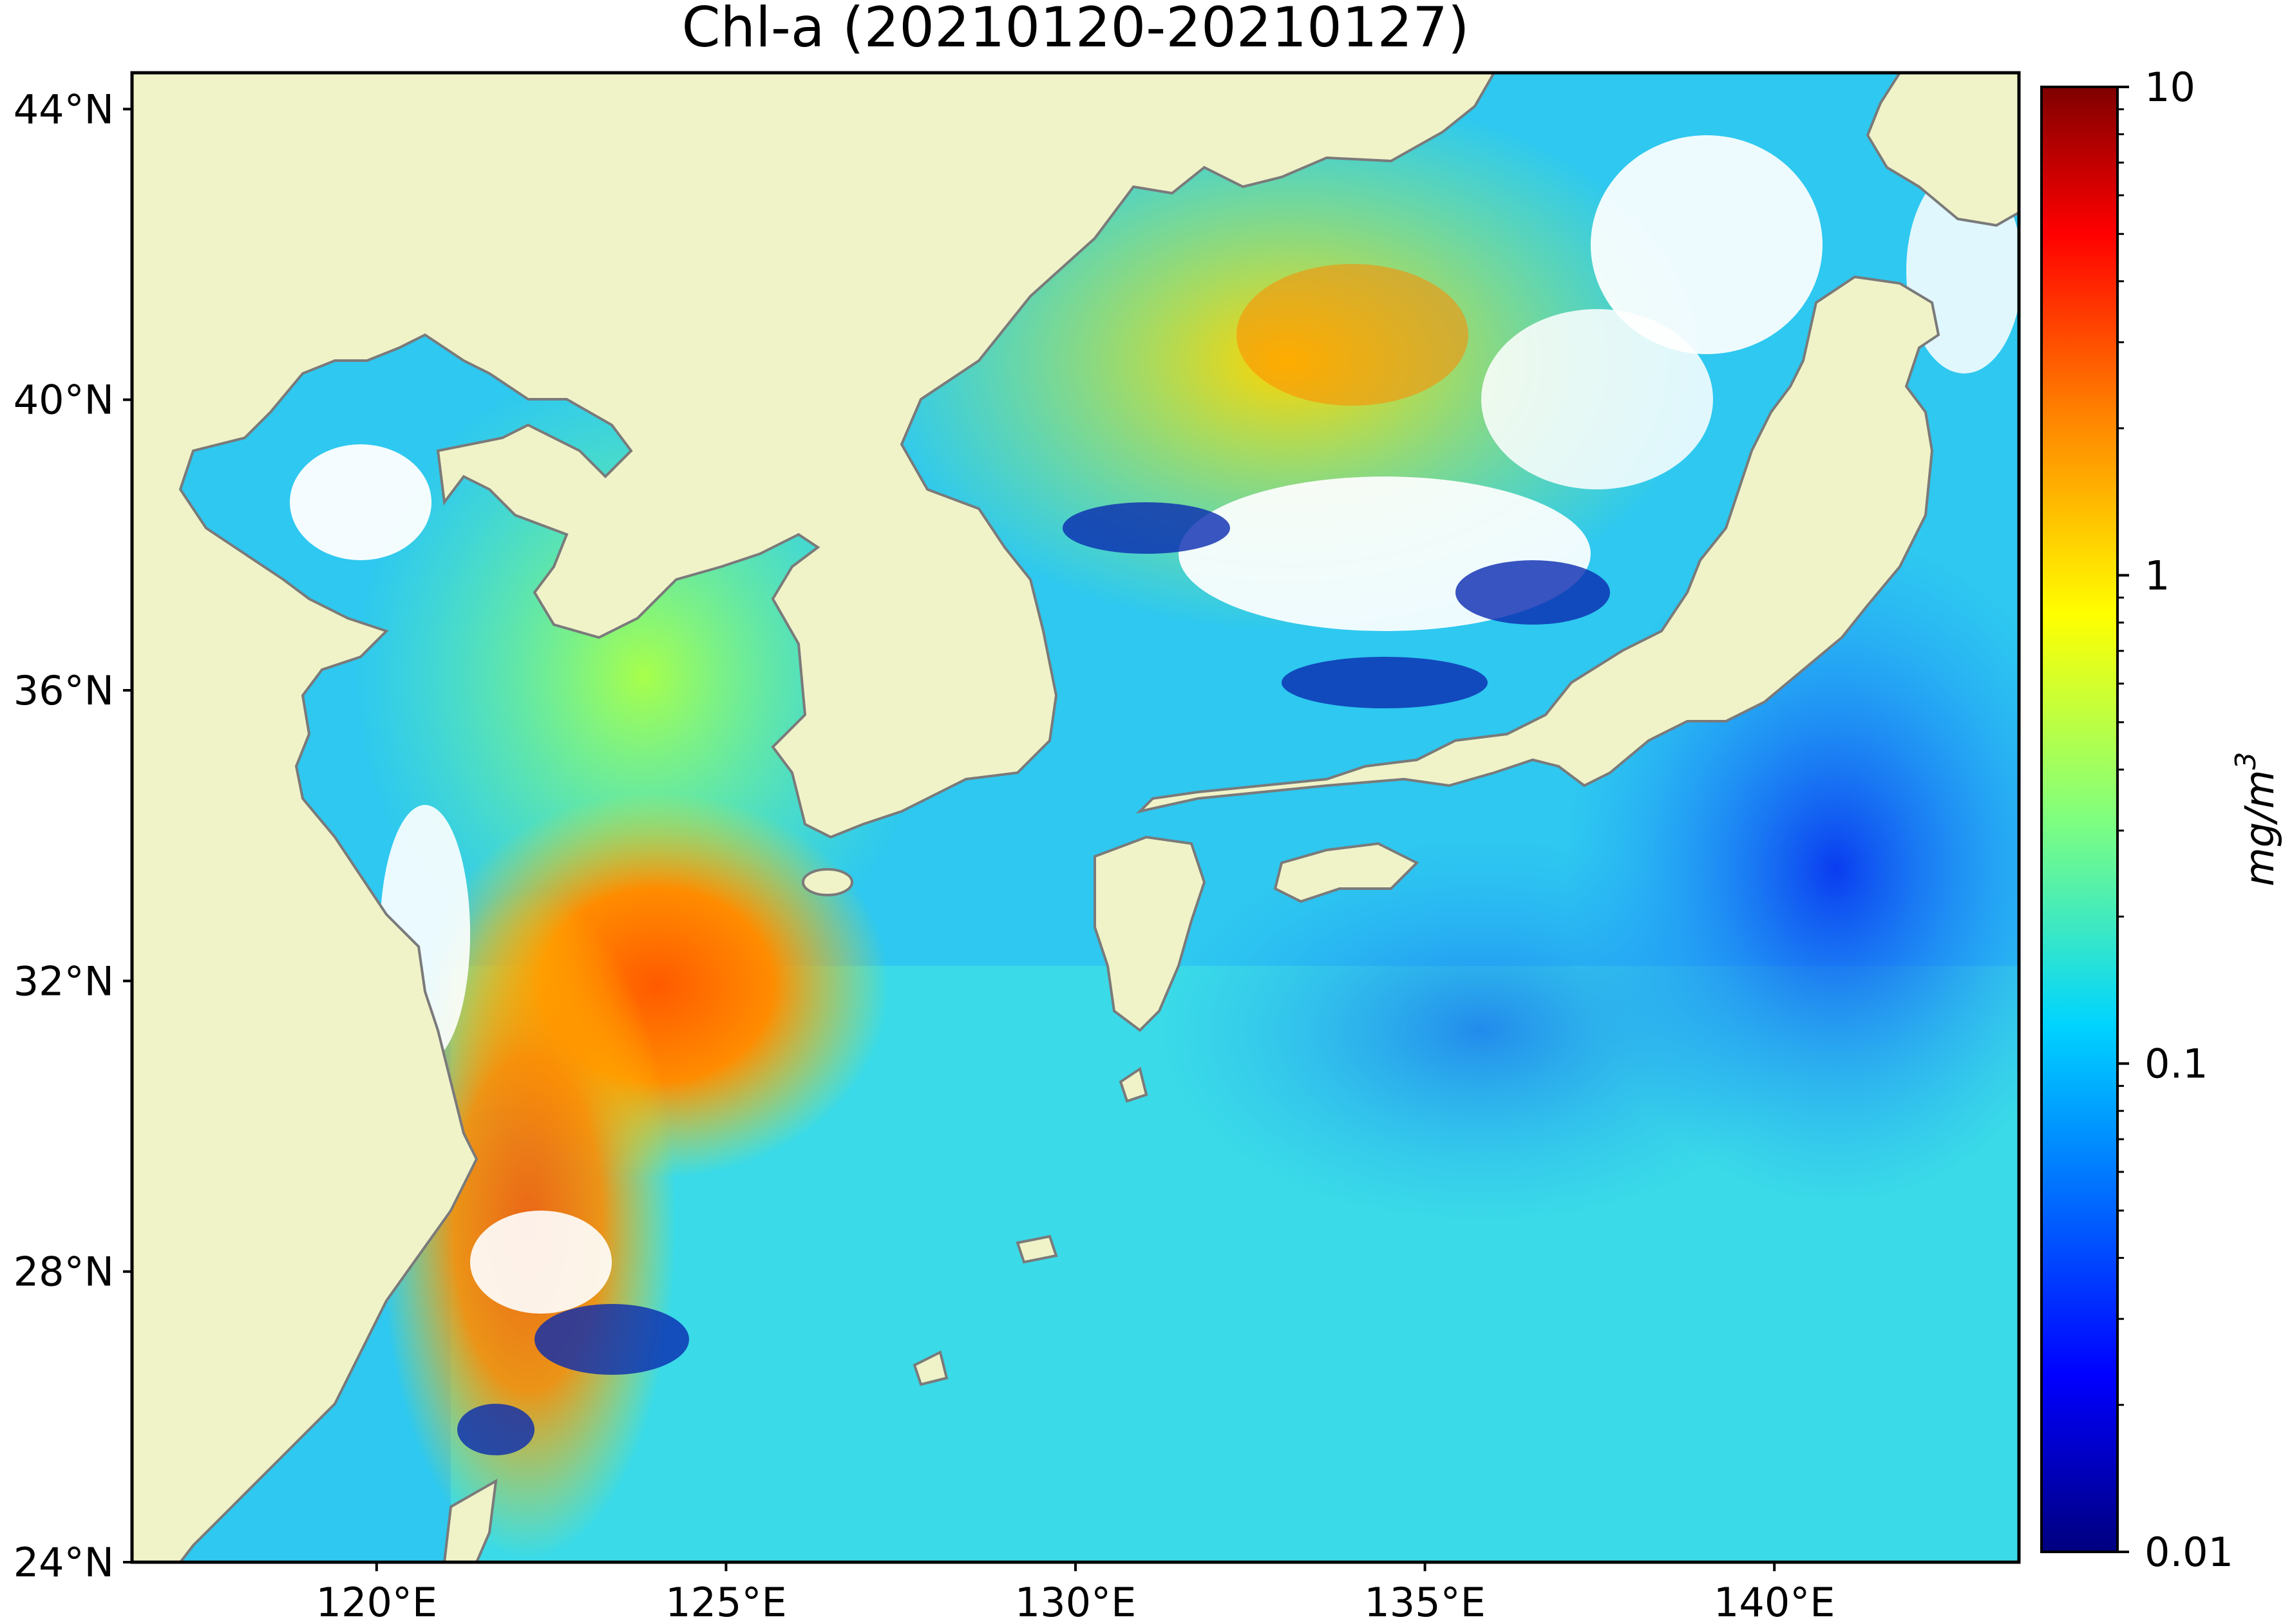  What do you see at coordinates (2256, 818) in the screenshot?
I see `colorbar-label: mg/m3` at bounding box center [2256, 818].